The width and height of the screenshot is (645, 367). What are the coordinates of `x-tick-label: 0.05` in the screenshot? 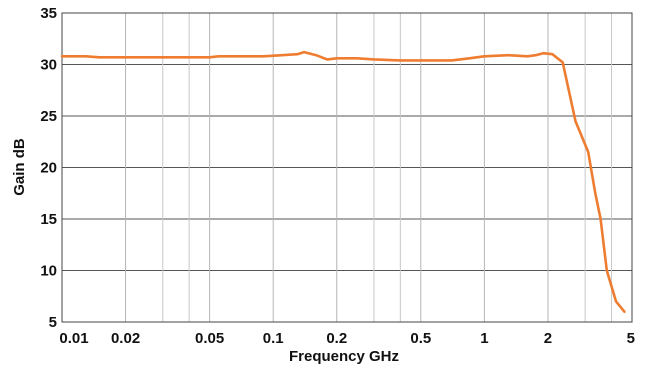 It's located at (209, 338).